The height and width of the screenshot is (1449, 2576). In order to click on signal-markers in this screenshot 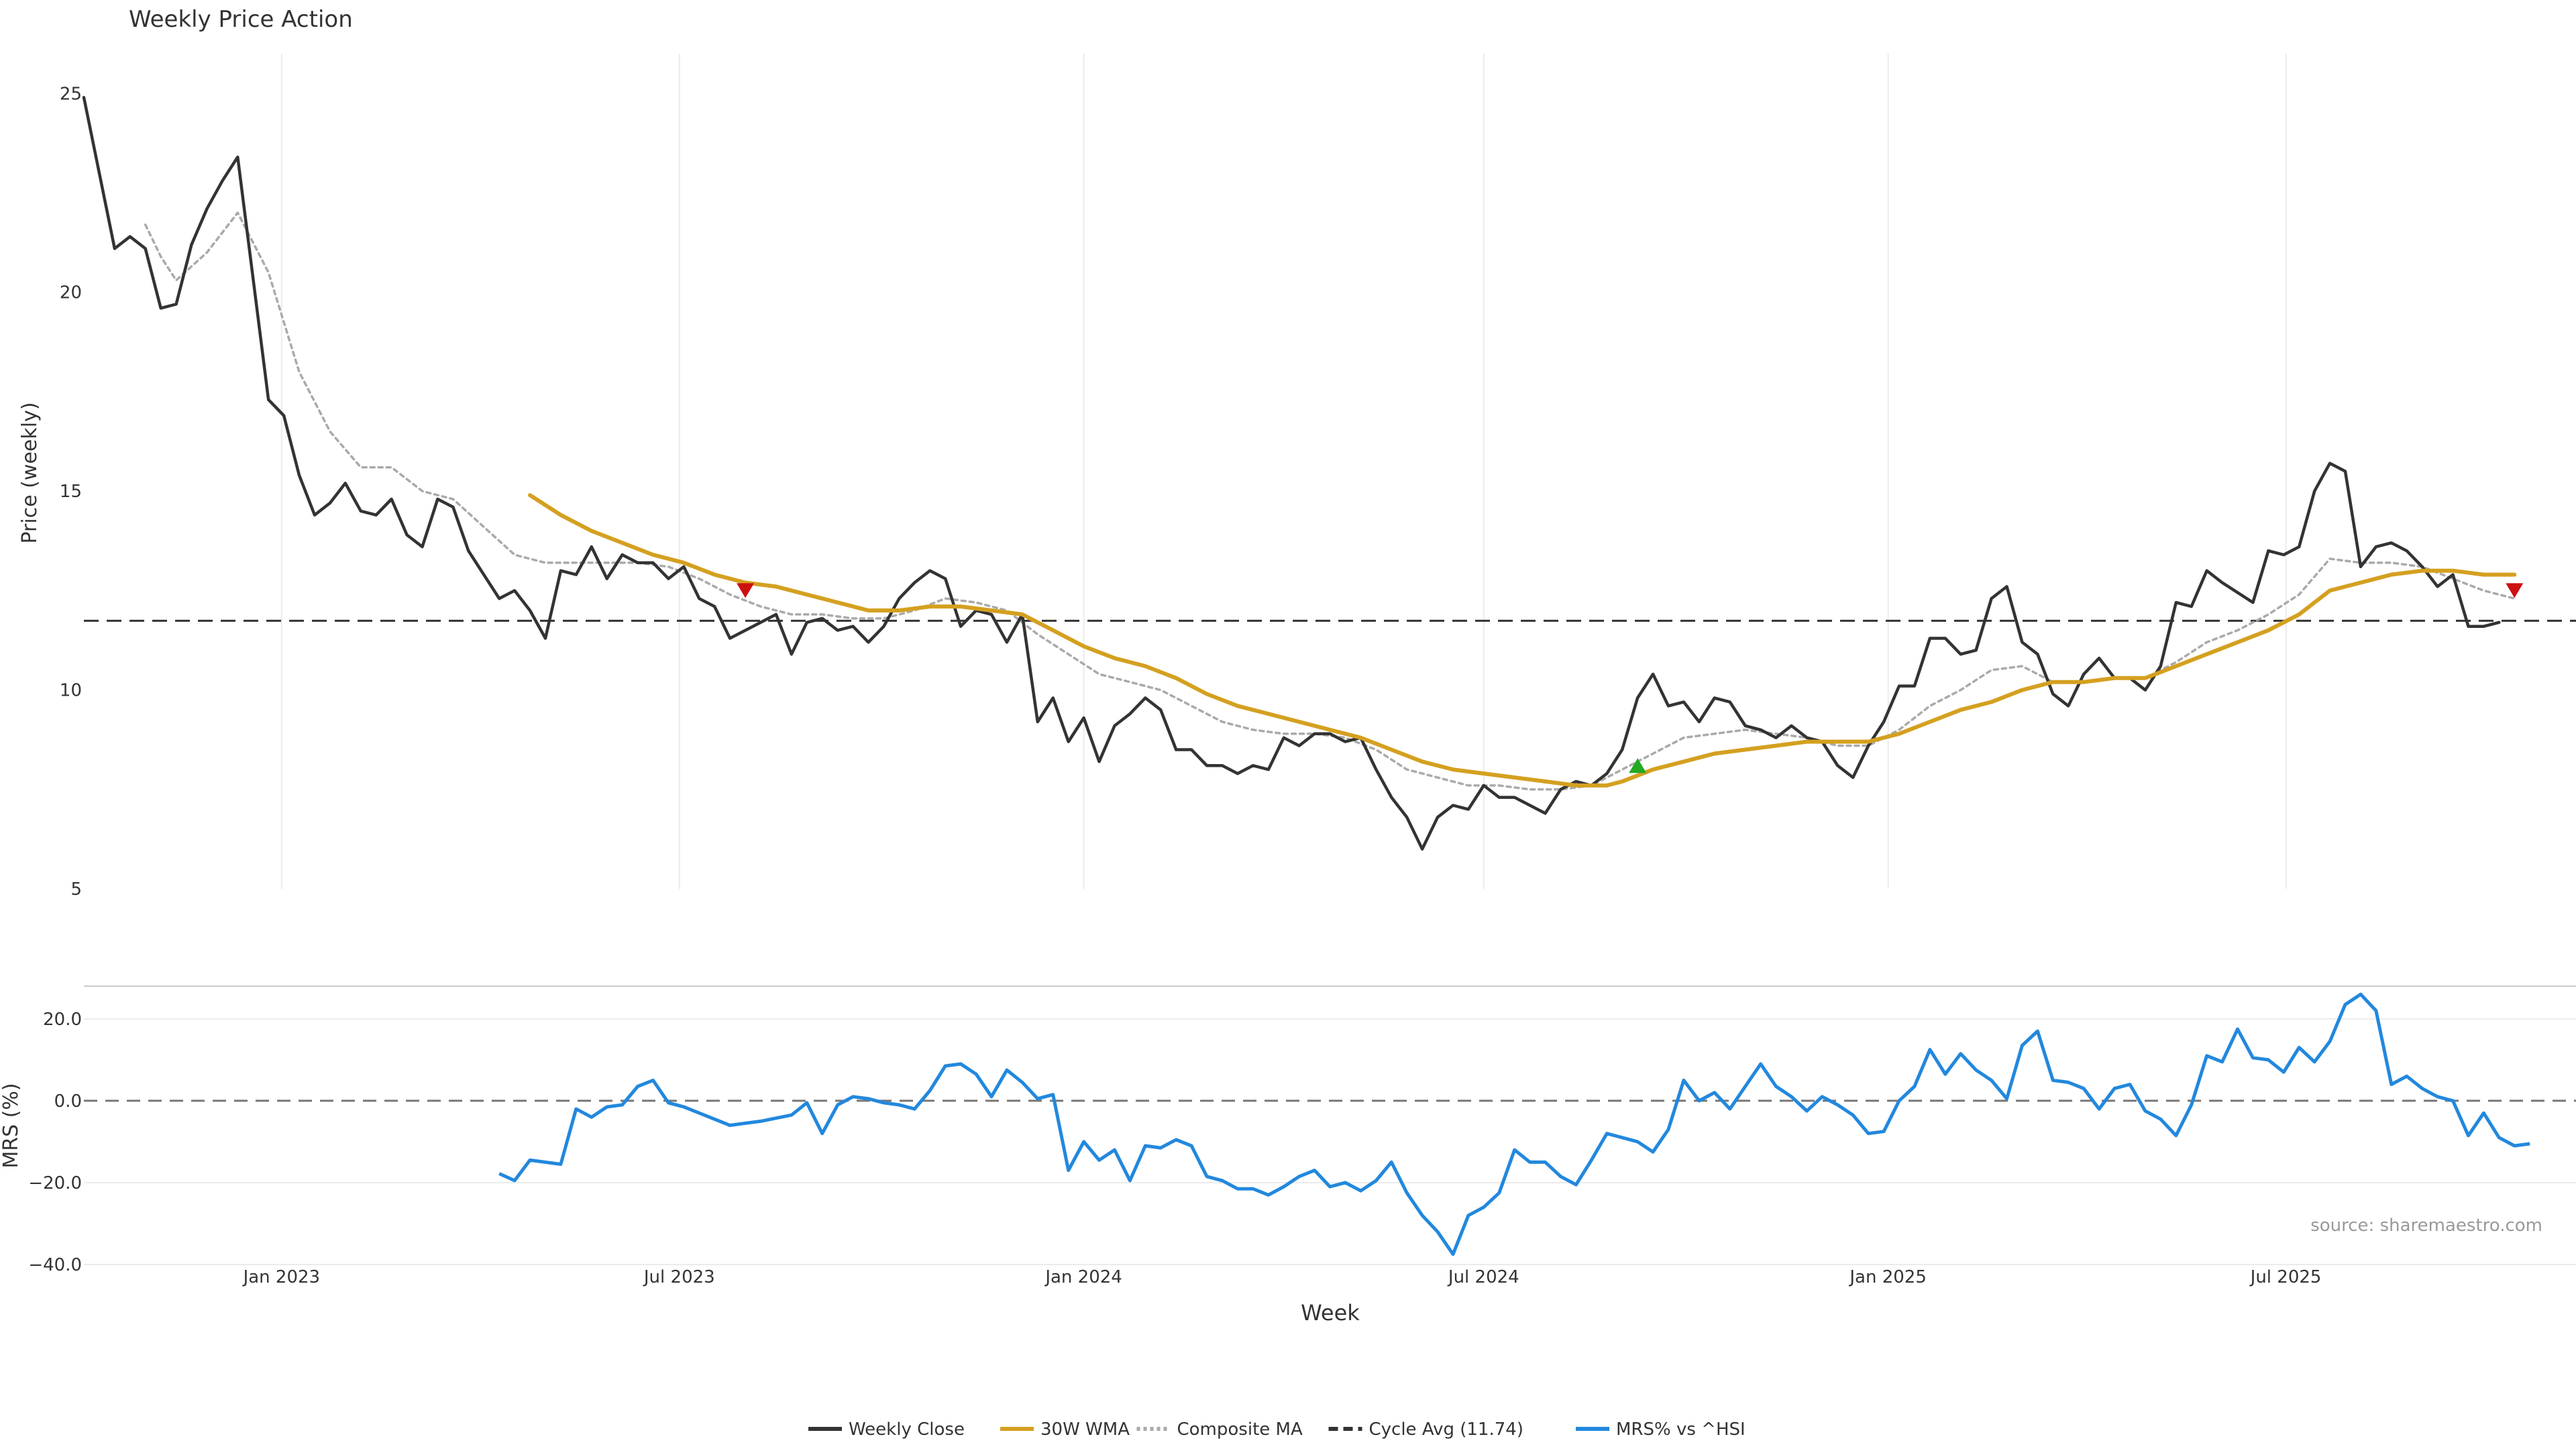, I will do `click(1630, 678)`.